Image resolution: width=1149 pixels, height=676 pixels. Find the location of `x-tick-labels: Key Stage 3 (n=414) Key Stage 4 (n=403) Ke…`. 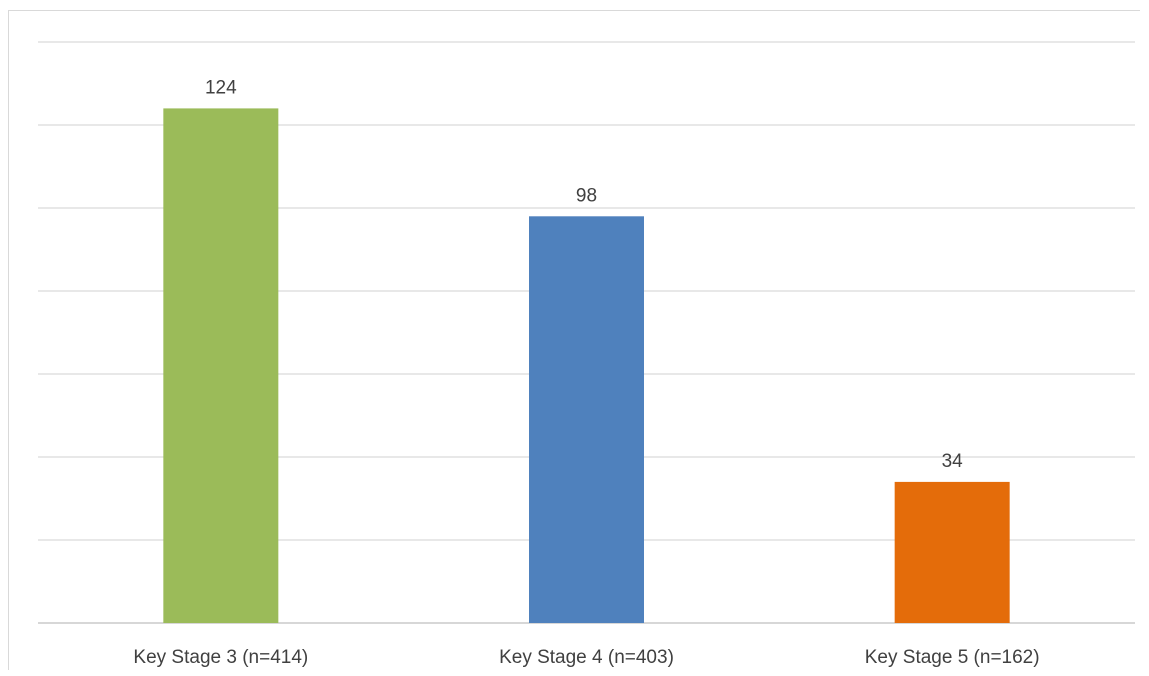

x-tick-labels: Key Stage 3 (n=414) Key Stage 4 (n=403) Ke… is located at coordinates (586, 657).